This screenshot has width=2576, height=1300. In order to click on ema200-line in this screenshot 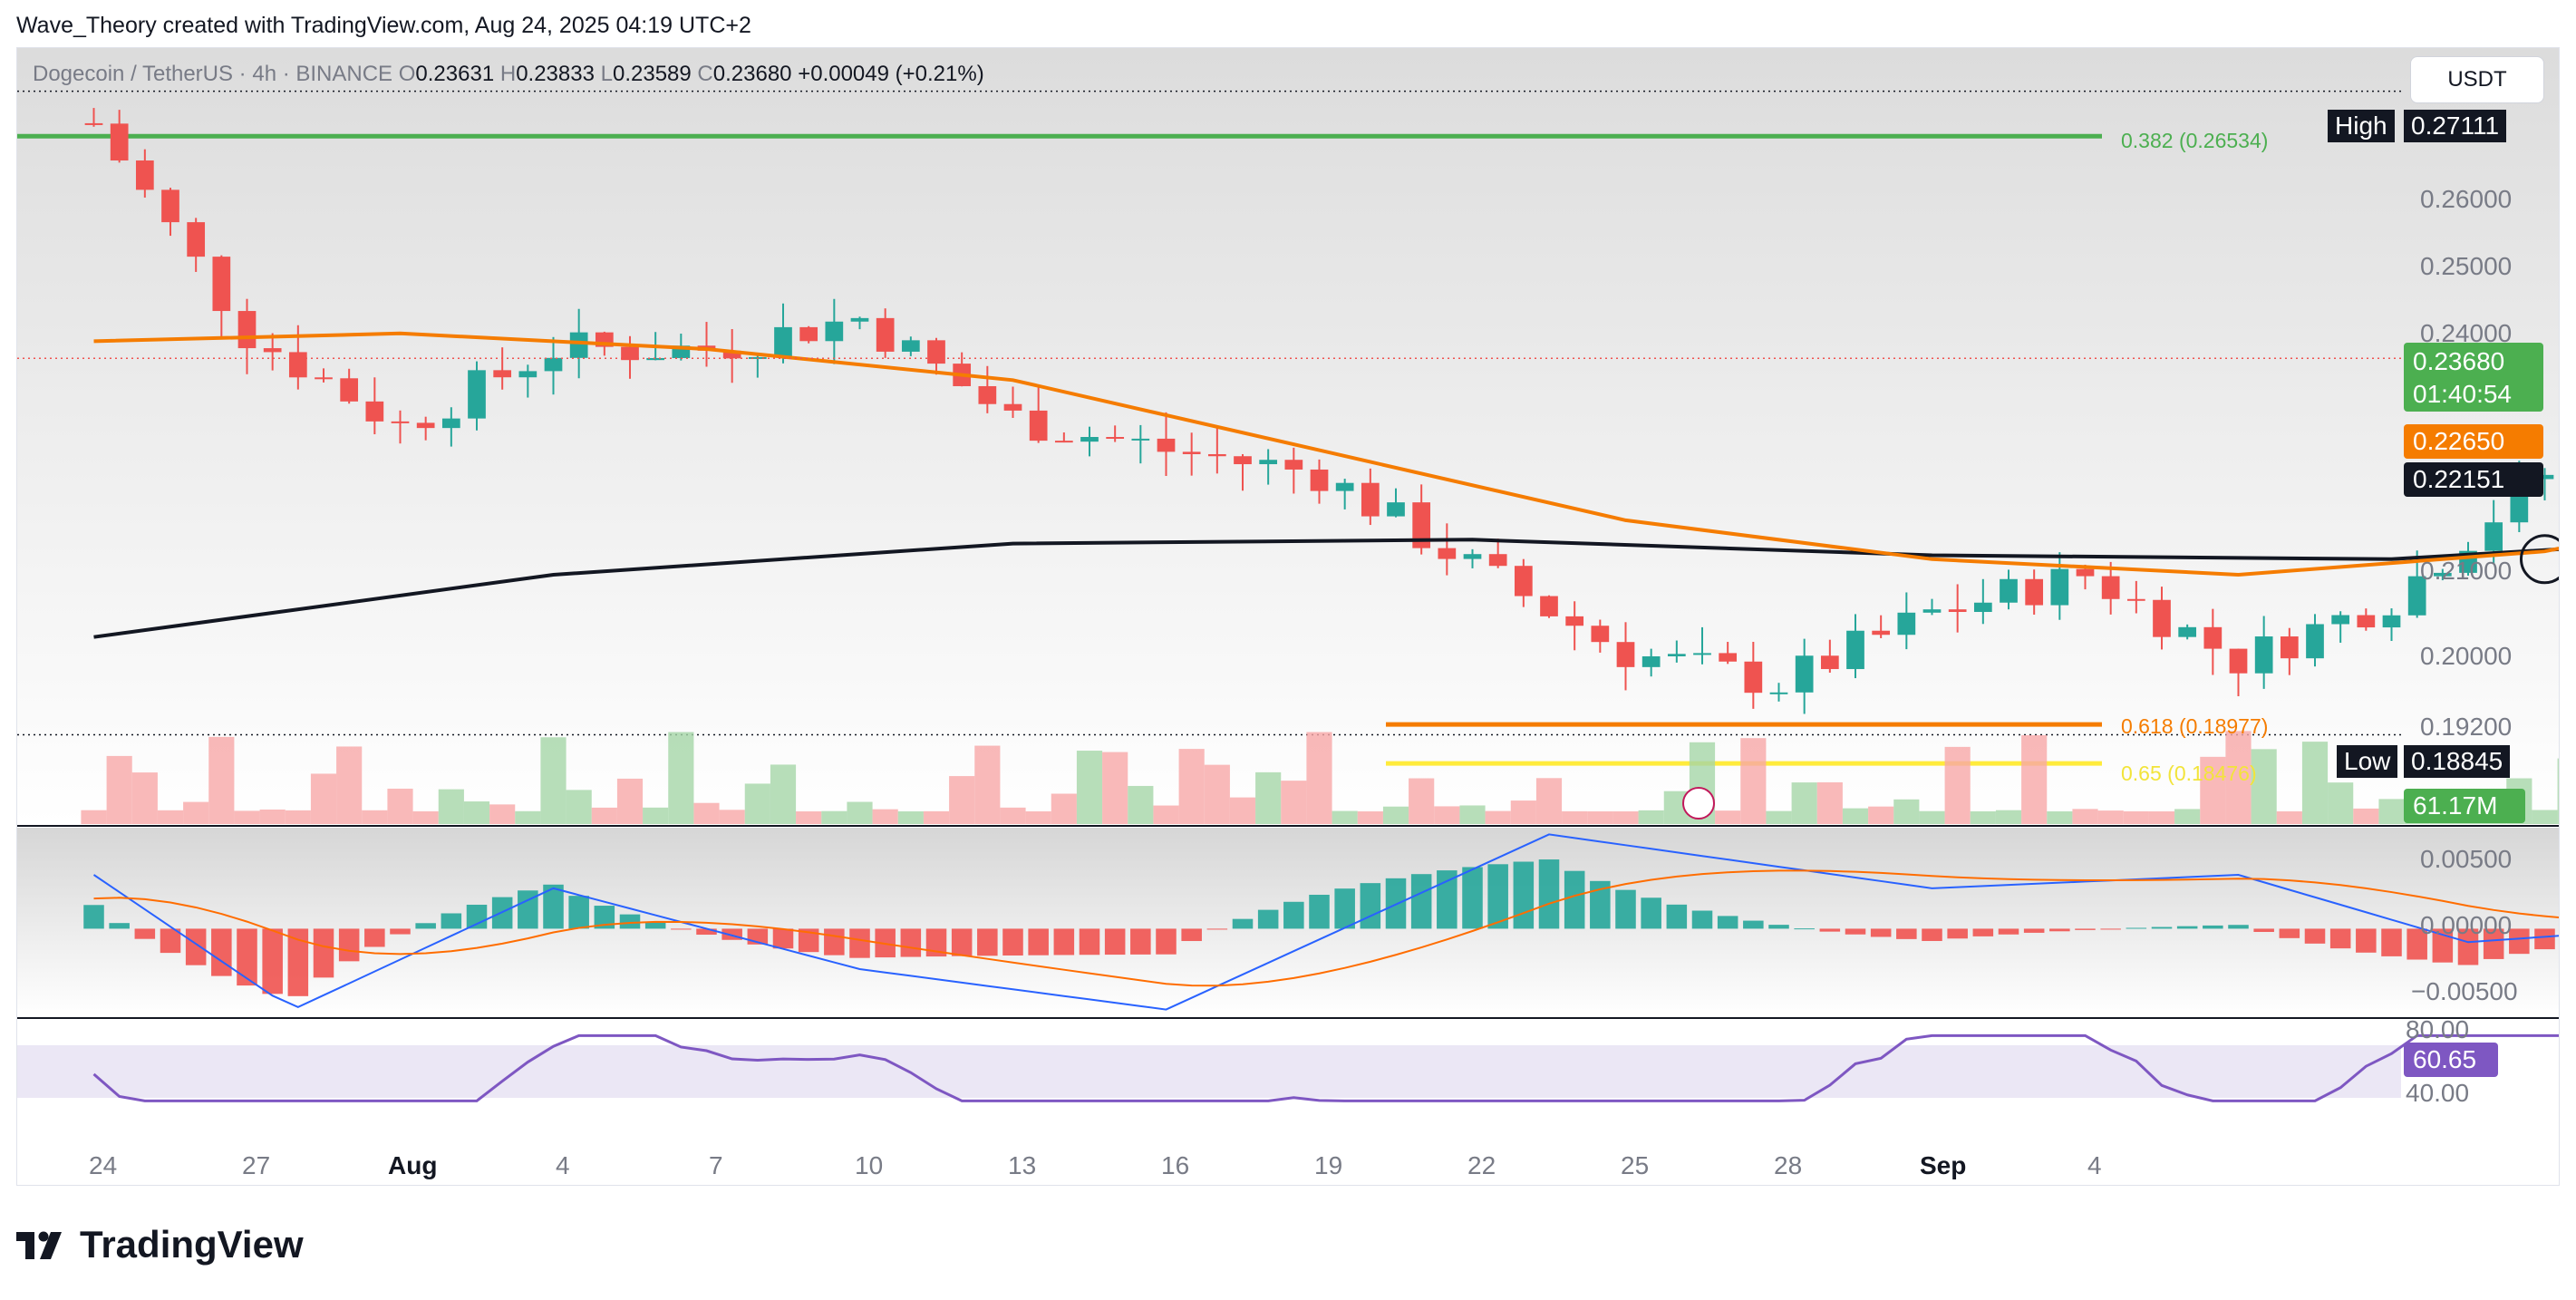, I will do `click(1326, 588)`.